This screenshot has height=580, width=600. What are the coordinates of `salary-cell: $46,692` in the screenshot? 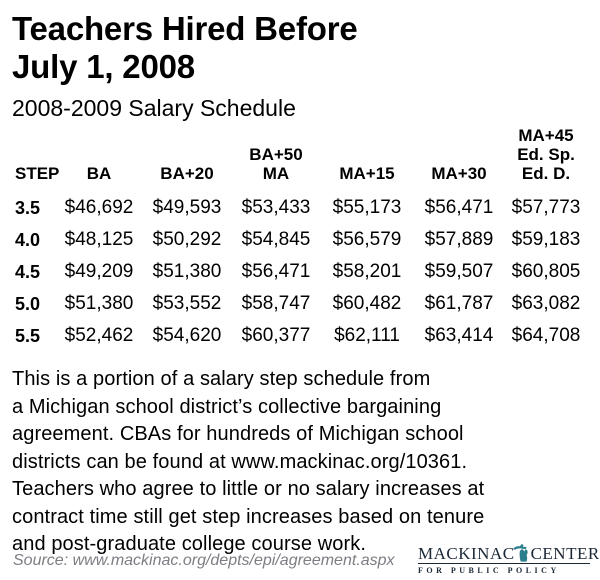 It's located at (99, 207).